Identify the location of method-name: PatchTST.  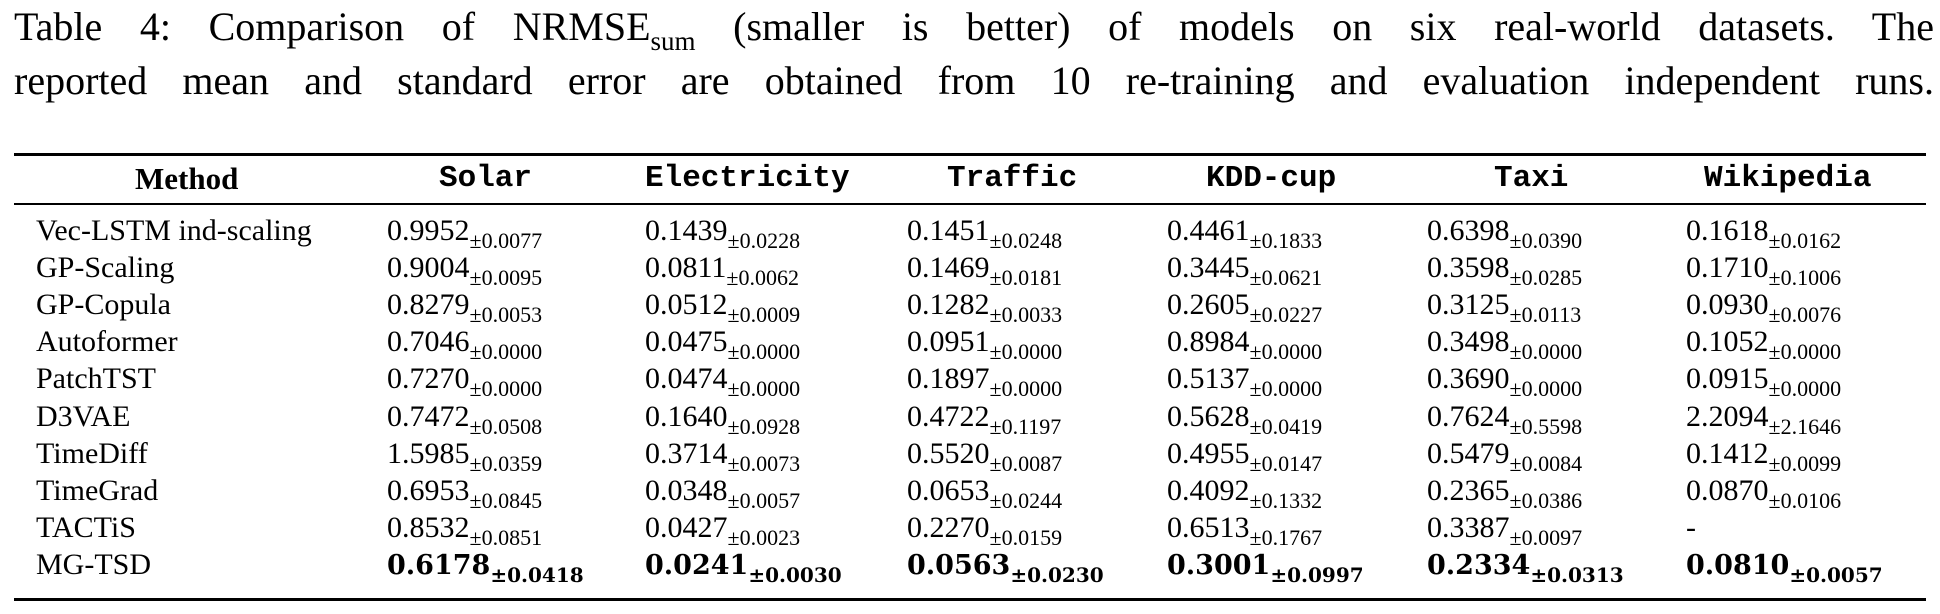
(96, 379).